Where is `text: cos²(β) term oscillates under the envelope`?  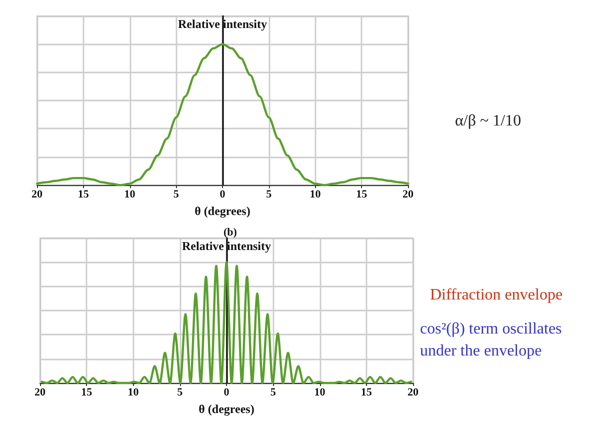
text: cos²(β) term oscillates under the envelope is located at coordinates (493, 340).